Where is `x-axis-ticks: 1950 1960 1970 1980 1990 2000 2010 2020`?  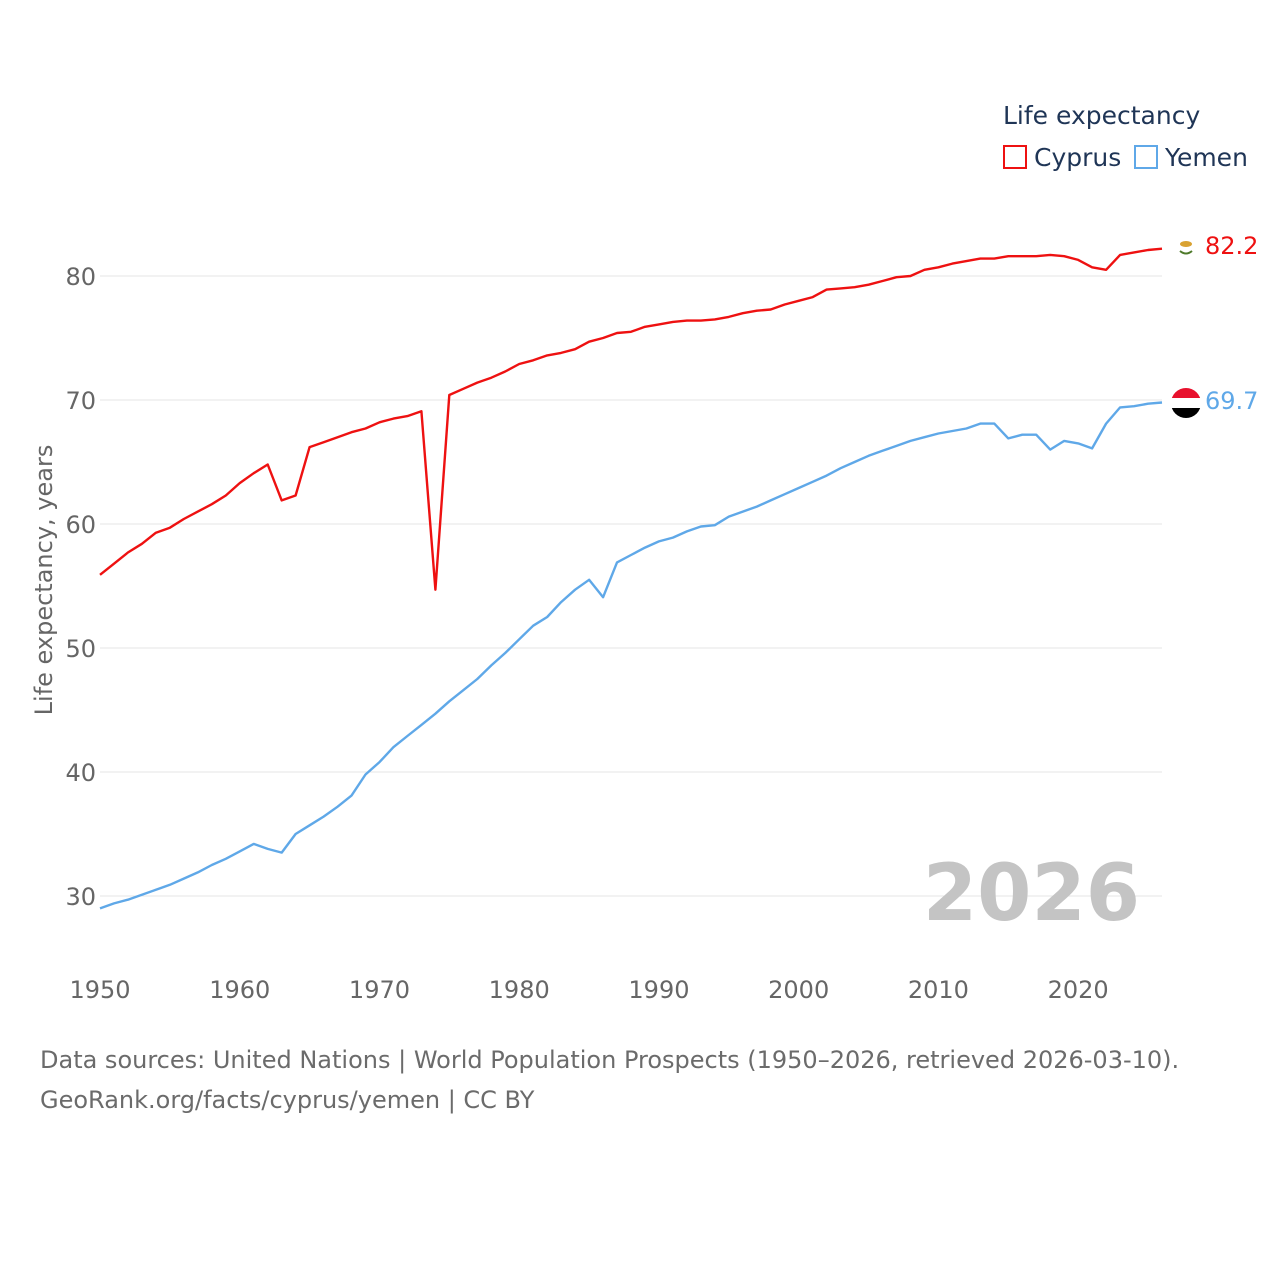 x-axis-ticks: 1950 1960 1970 1980 1990 2000 2010 2020 is located at coordinates (588, 990).